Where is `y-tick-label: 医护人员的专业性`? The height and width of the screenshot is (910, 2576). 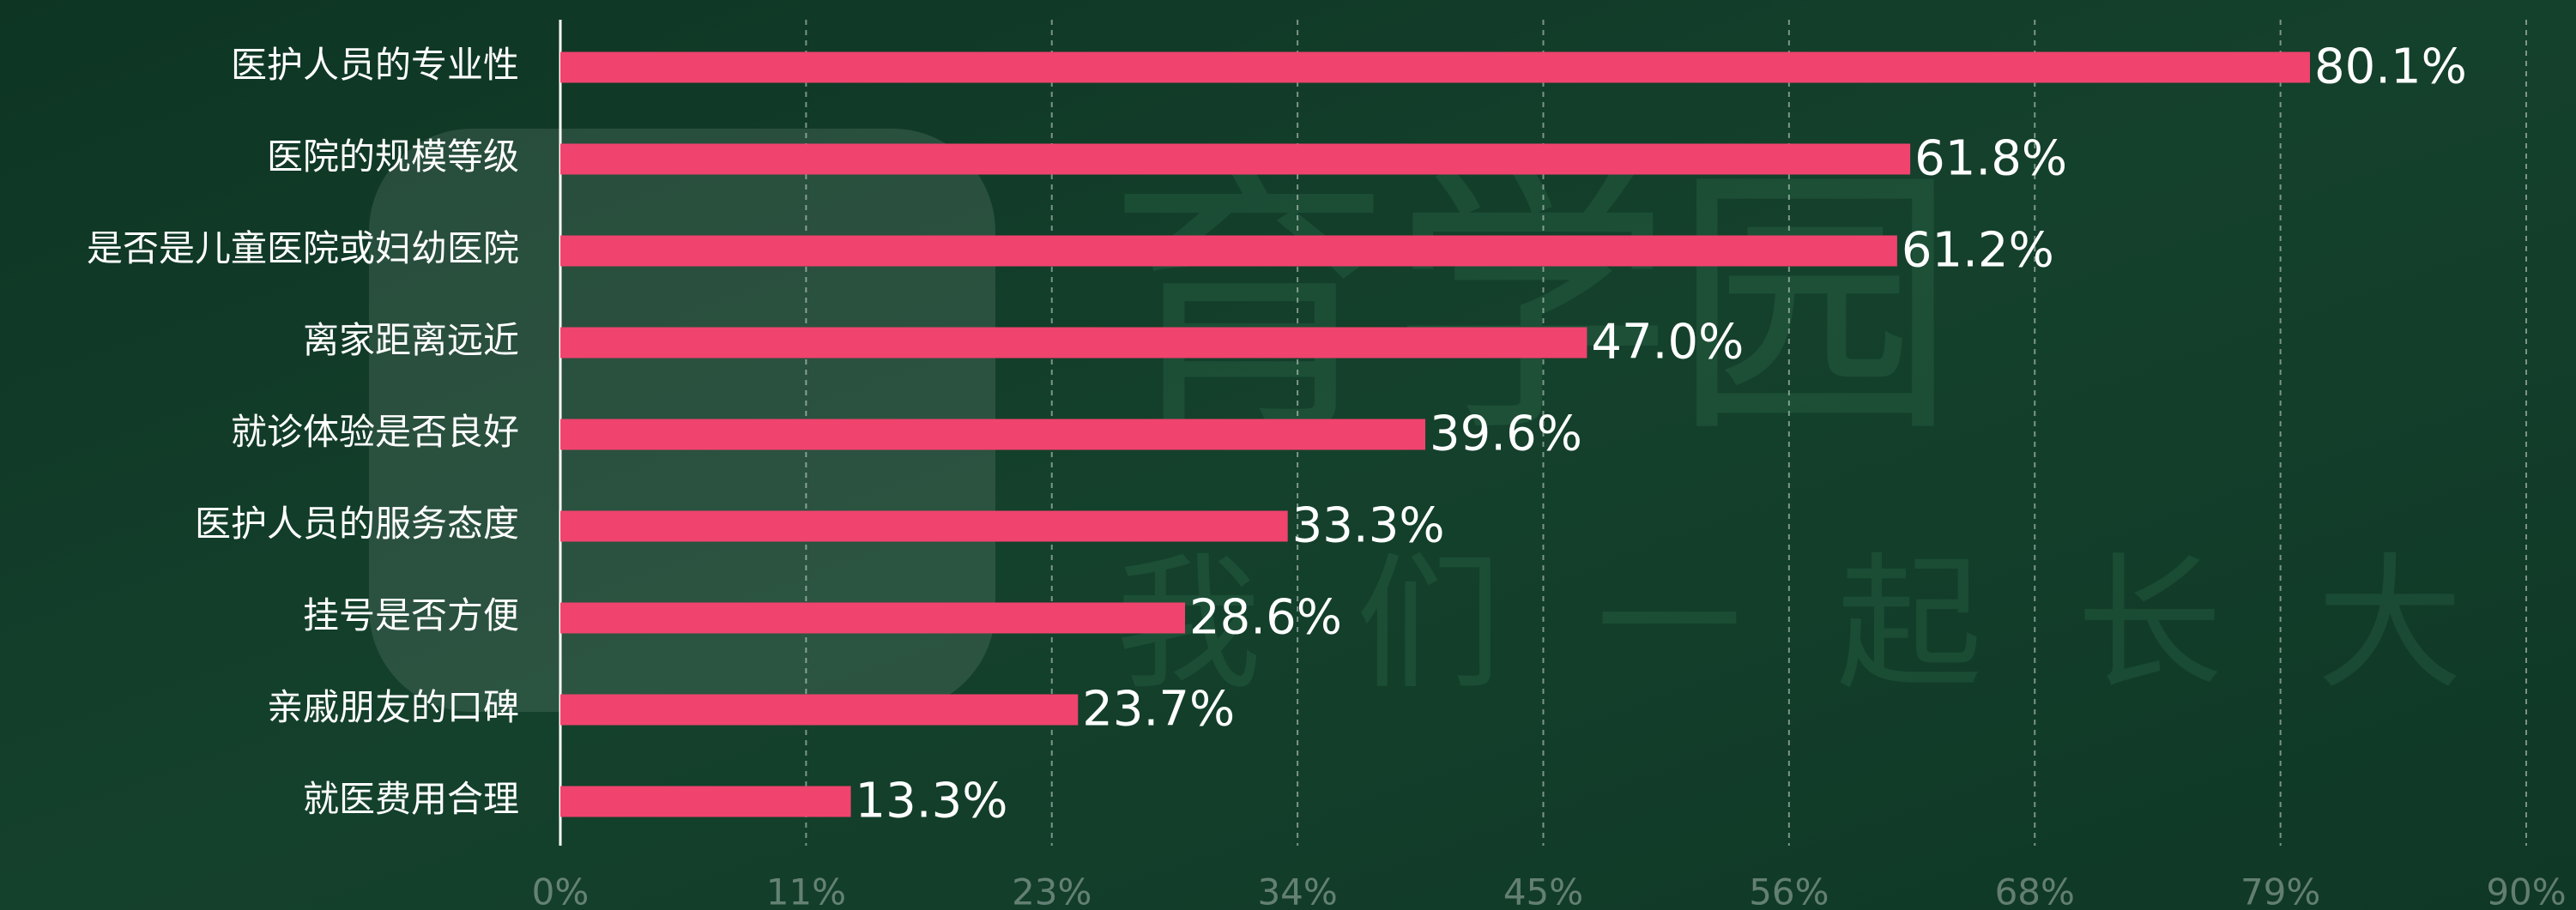 y-tick-label: 医护人员的专业性 is located at coordinates (375, 65).